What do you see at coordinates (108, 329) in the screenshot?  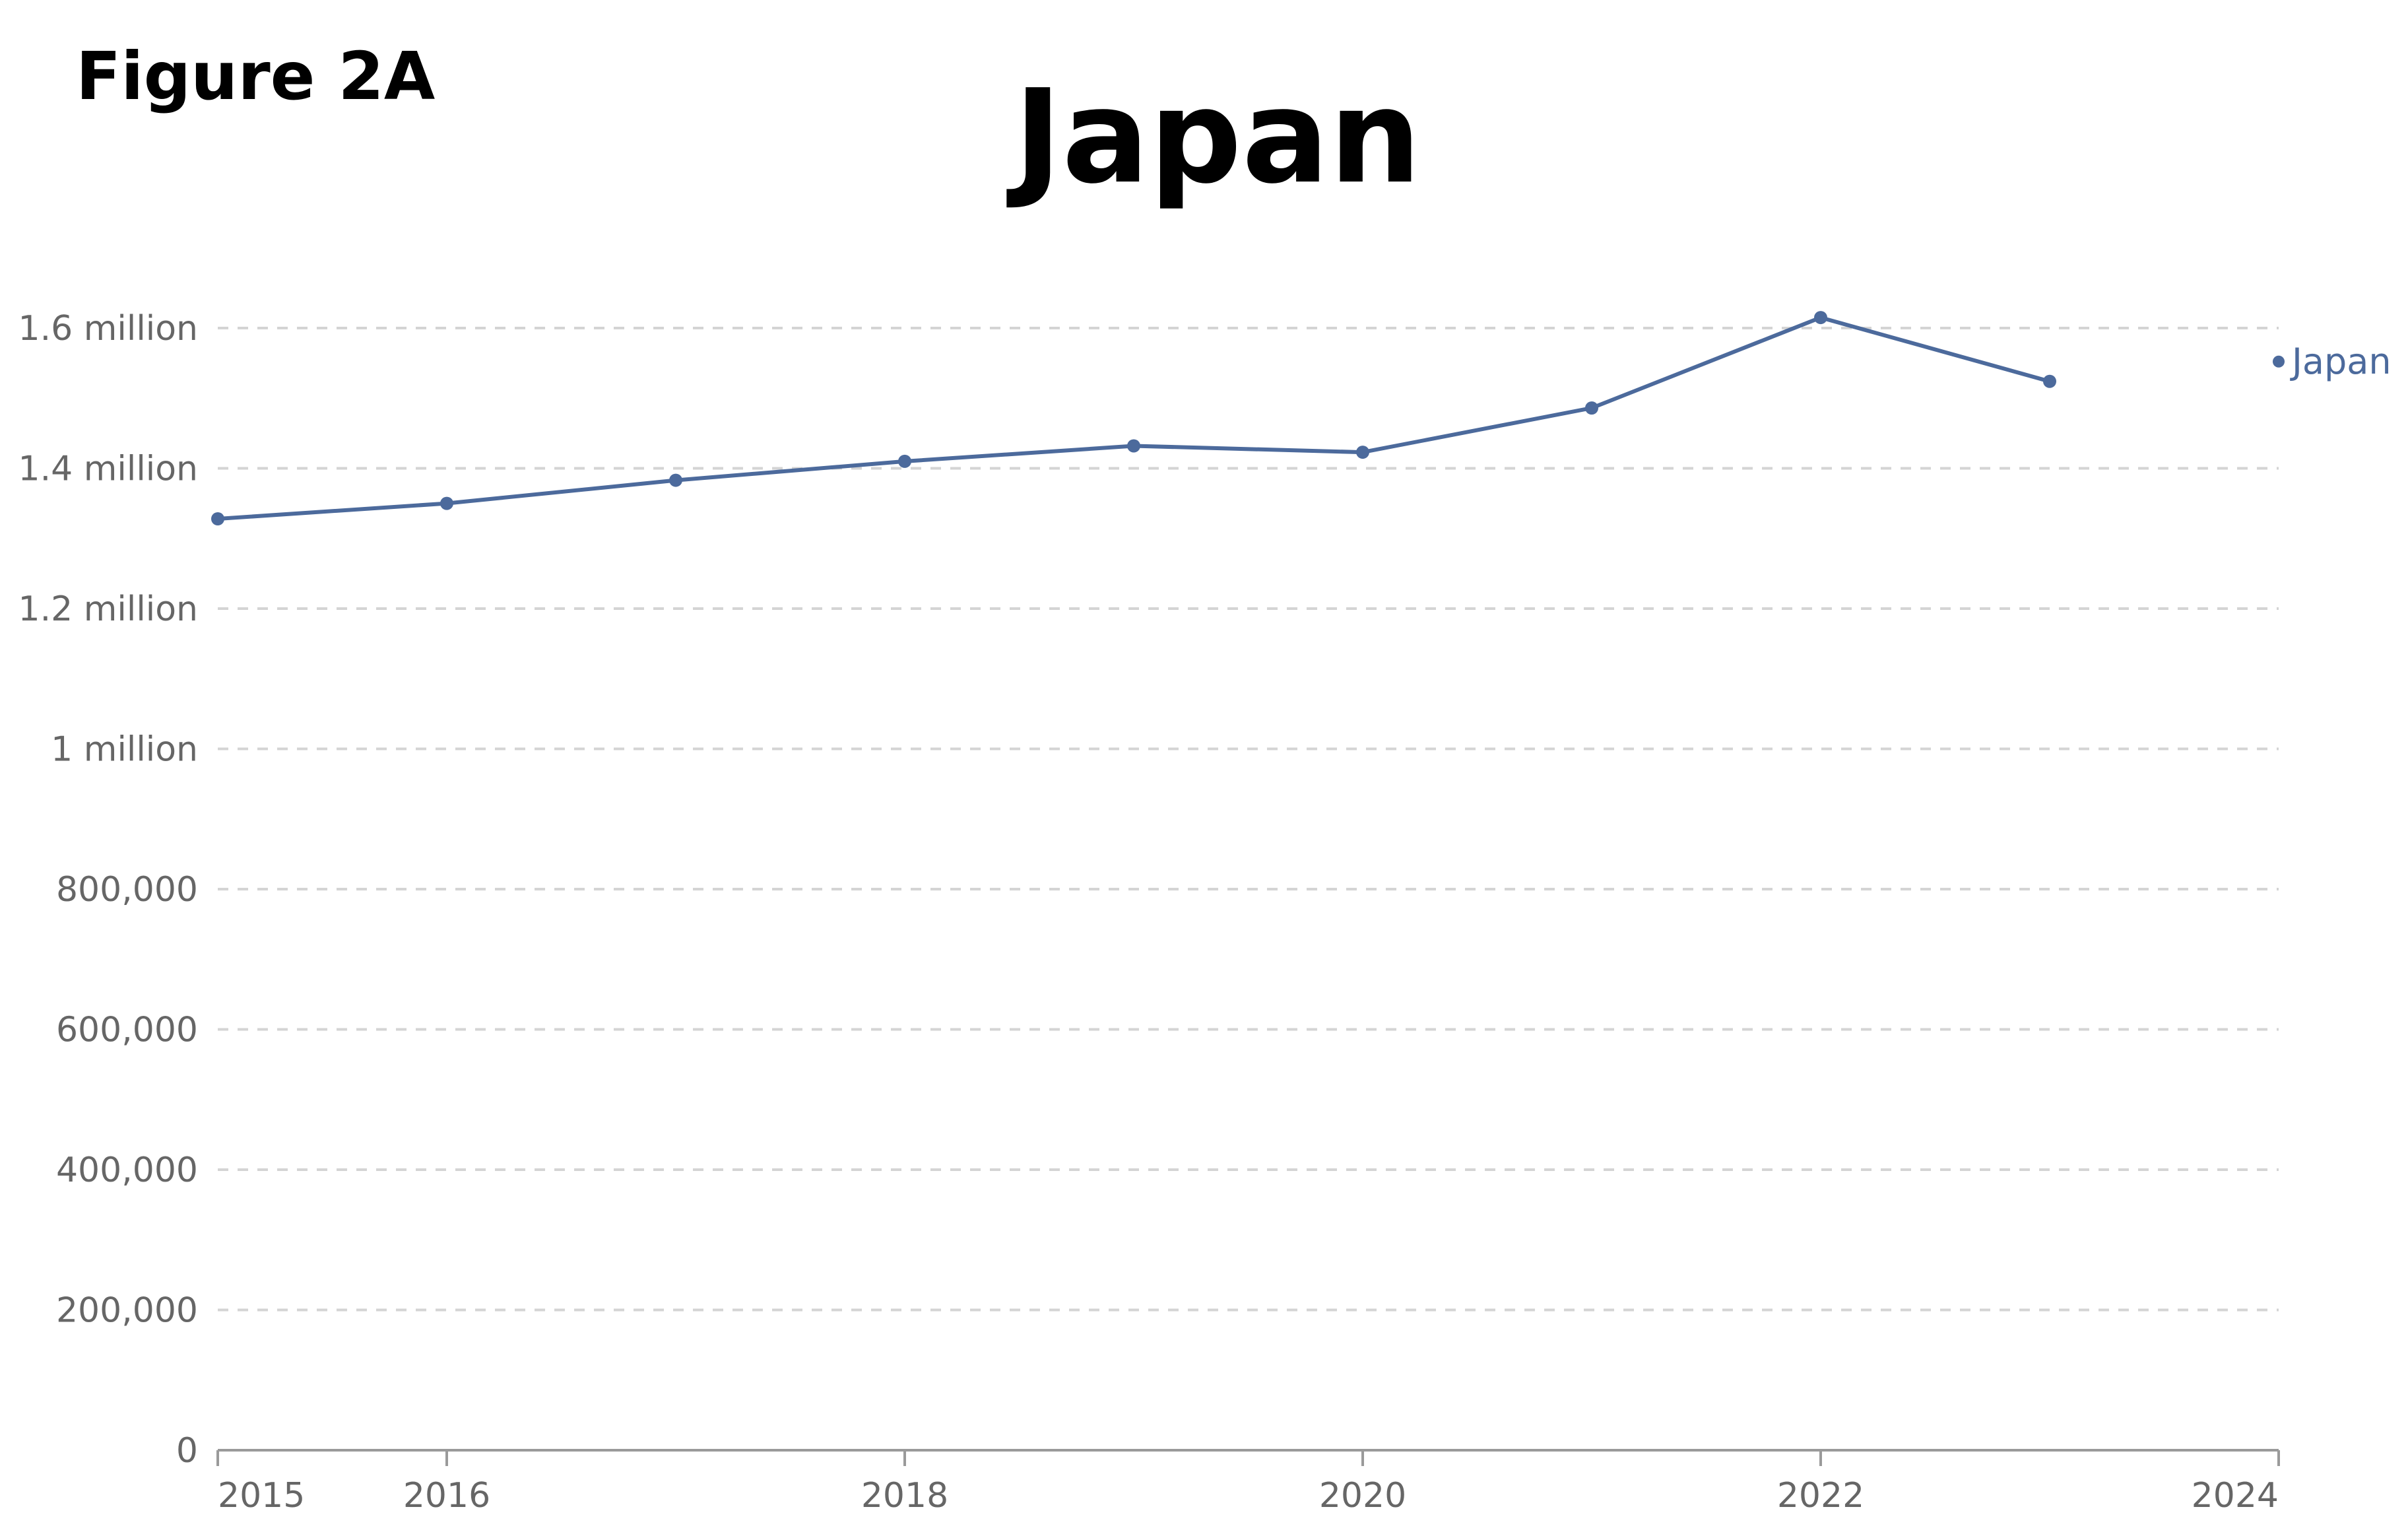 I see `y-tick-label: 1.6 million` at bounding box center [108, 329].